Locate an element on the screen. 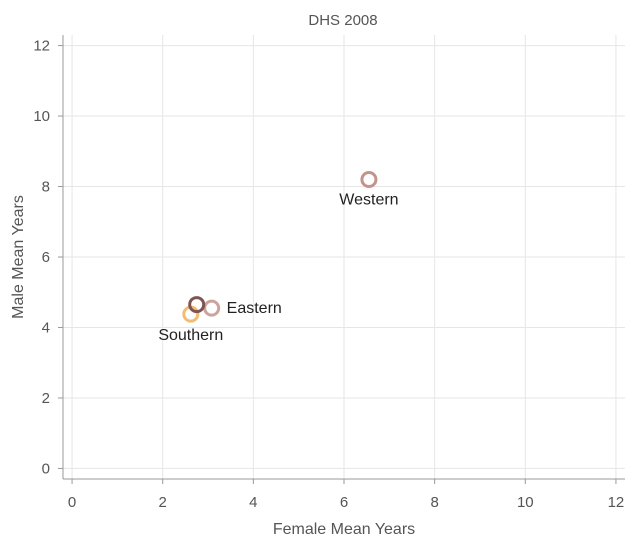  point-label-western: Western is located at coordinates (368, 199).